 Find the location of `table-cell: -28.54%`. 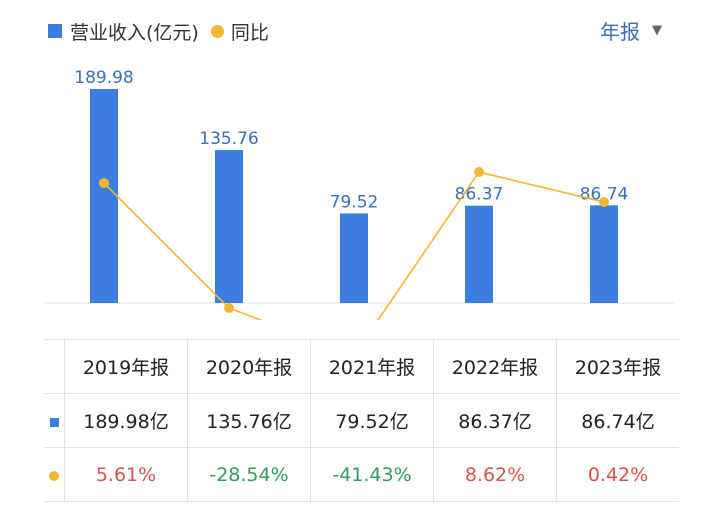

table-cell: -28.54% is located at coordinates (249, 474).